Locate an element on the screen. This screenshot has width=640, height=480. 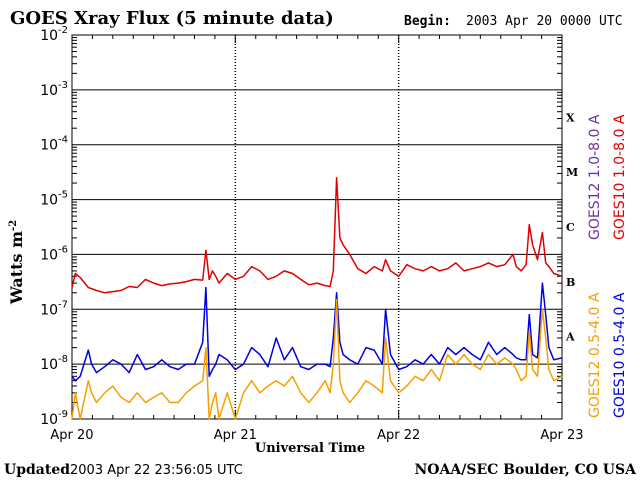
legend-goes12-long: GOES12 1.0-8.0 A is located at coordinates (595, 177).